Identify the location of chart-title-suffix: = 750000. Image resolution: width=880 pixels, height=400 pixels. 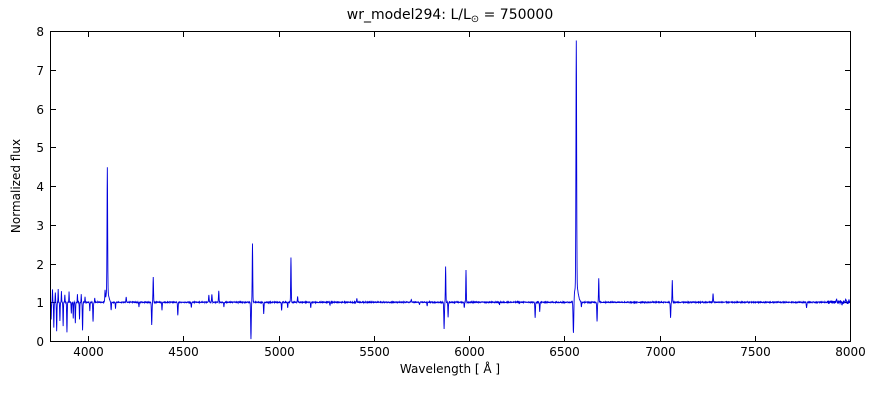
(516, 15).